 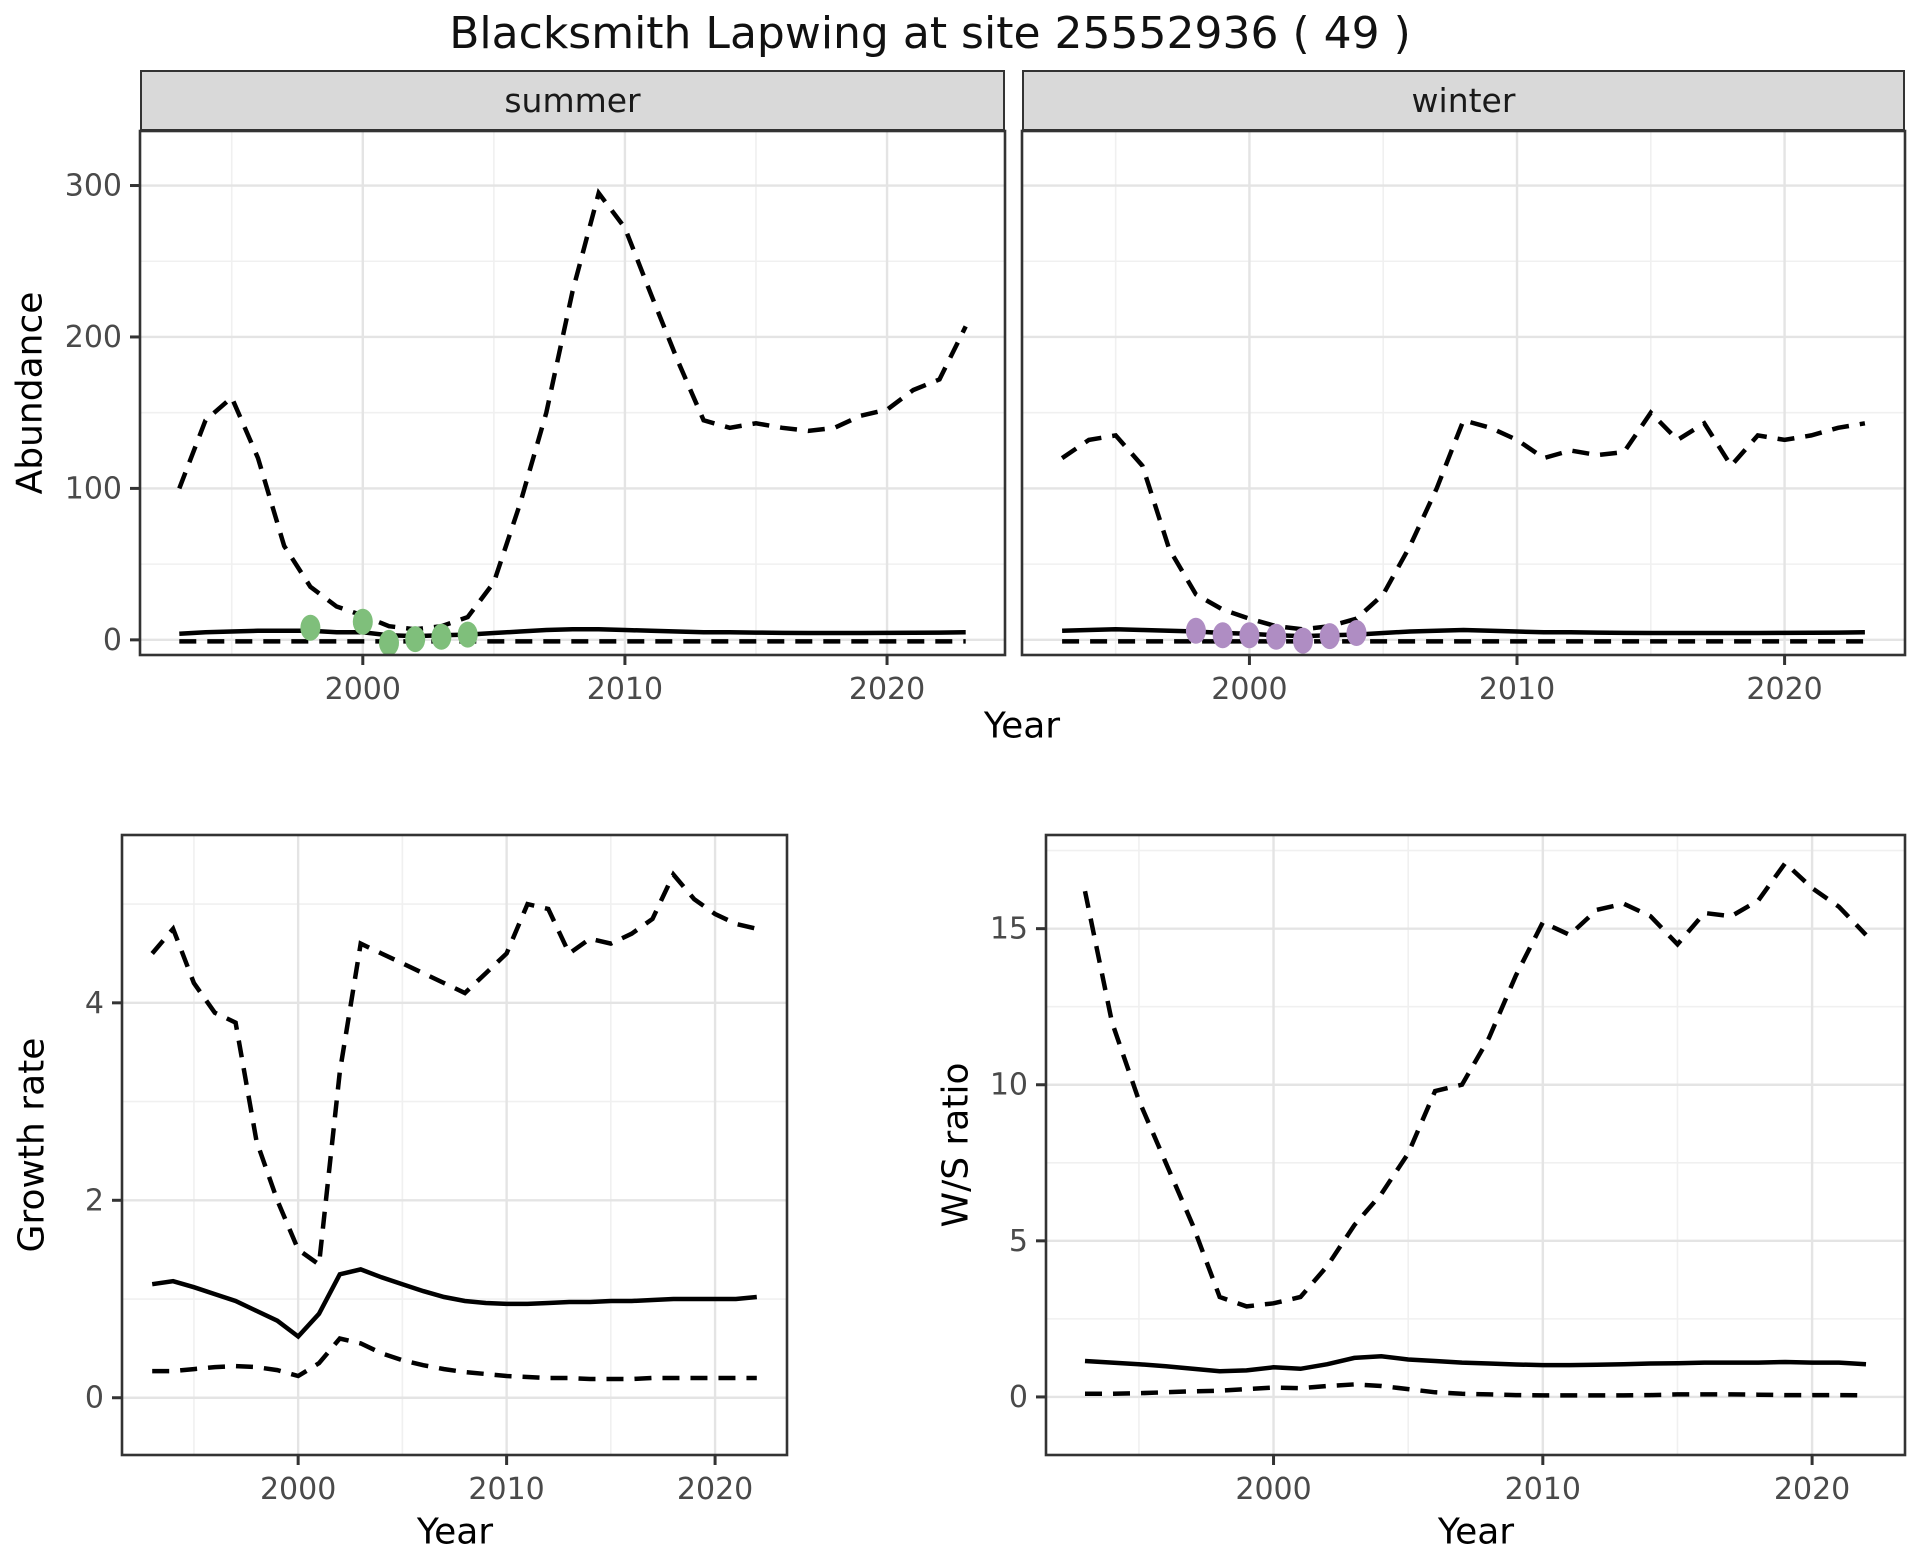 What do you see at coordinates (1475, 1364) in the screenshot?
I see `ws-median-ws-ratio-line` at bounding box center [1475, 1364].